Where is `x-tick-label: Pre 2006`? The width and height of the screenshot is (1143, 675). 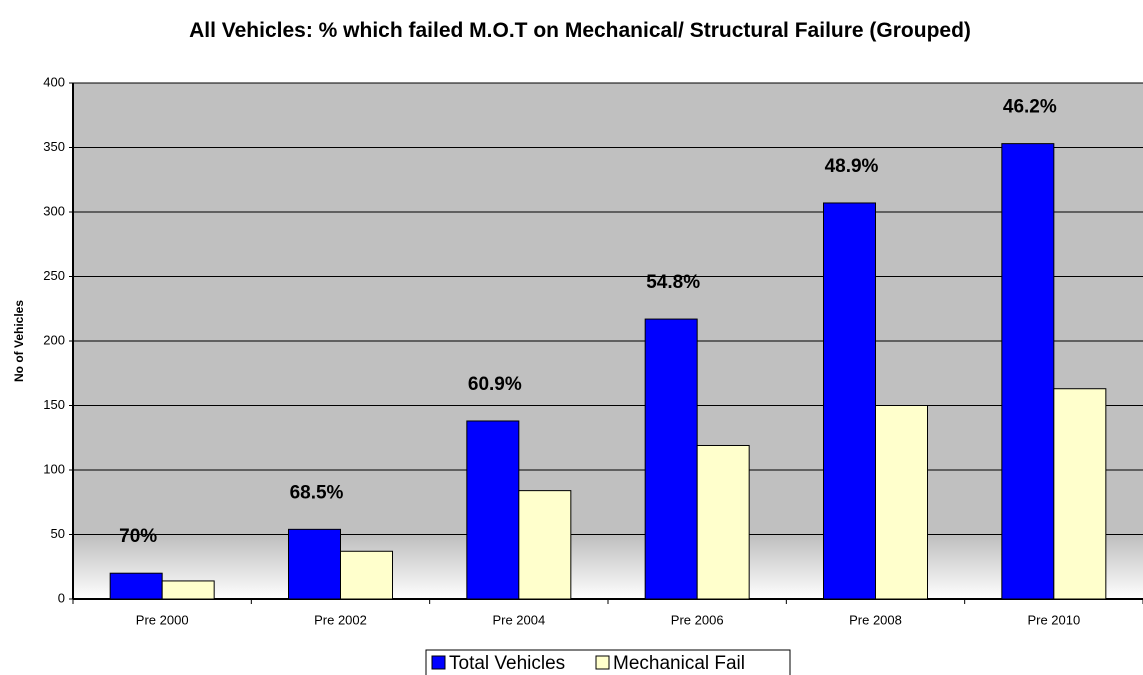
x-tick-label: Pre 2006 is located at coordinates (697, 619).